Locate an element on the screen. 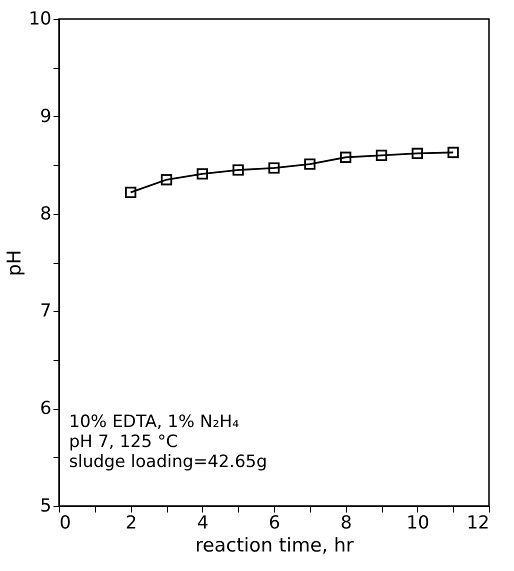  x-tick-label: 6 is located at coordinates (274, 523).